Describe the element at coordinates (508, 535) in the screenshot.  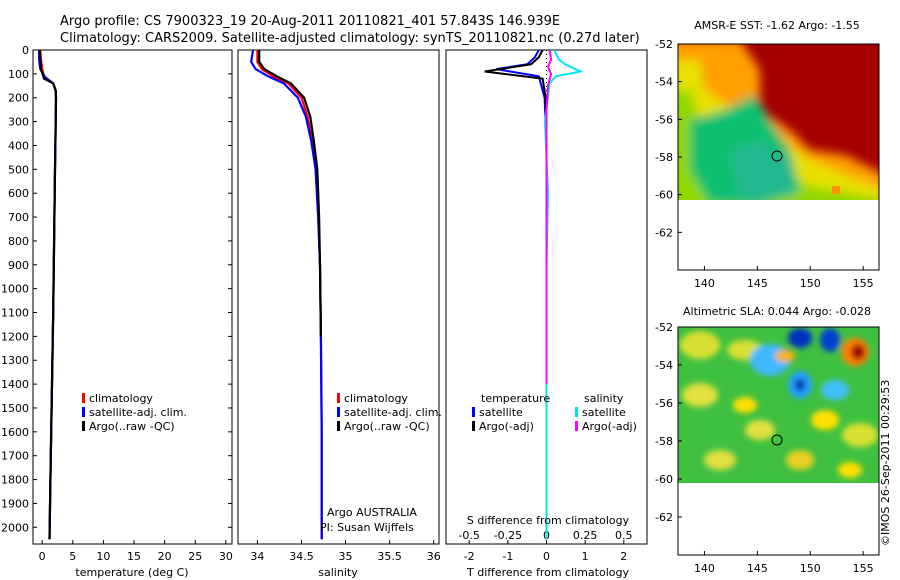
I see `s-diff-tick-label: -0.25` at that location.